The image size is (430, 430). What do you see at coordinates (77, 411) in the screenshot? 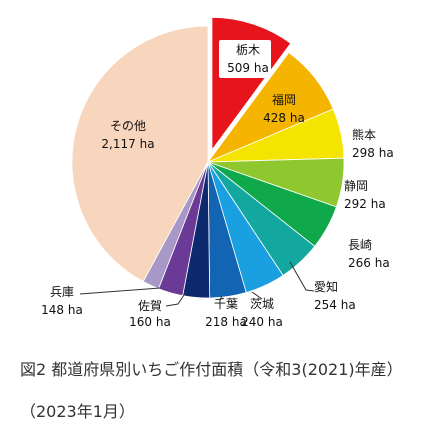
I see `figure-date: （2023年1月）` at bounding box center [77, 411].